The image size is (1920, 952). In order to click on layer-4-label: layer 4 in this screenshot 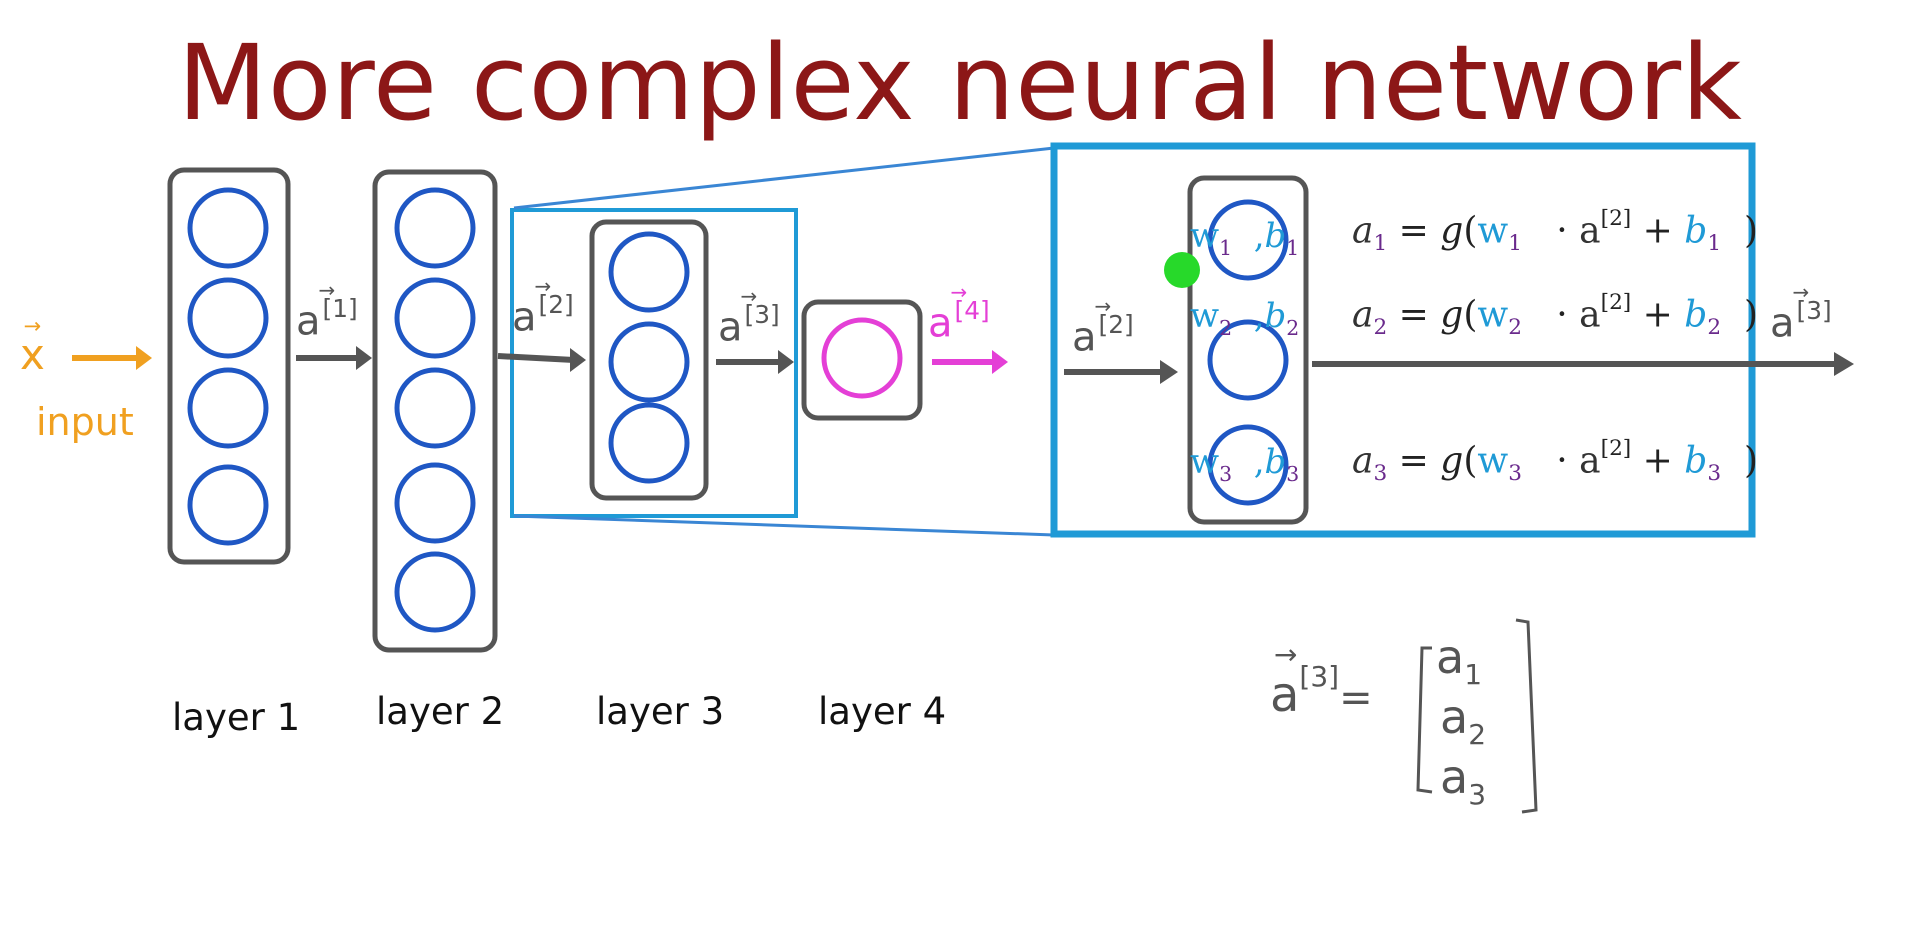, I will do `click(882, 711)`.